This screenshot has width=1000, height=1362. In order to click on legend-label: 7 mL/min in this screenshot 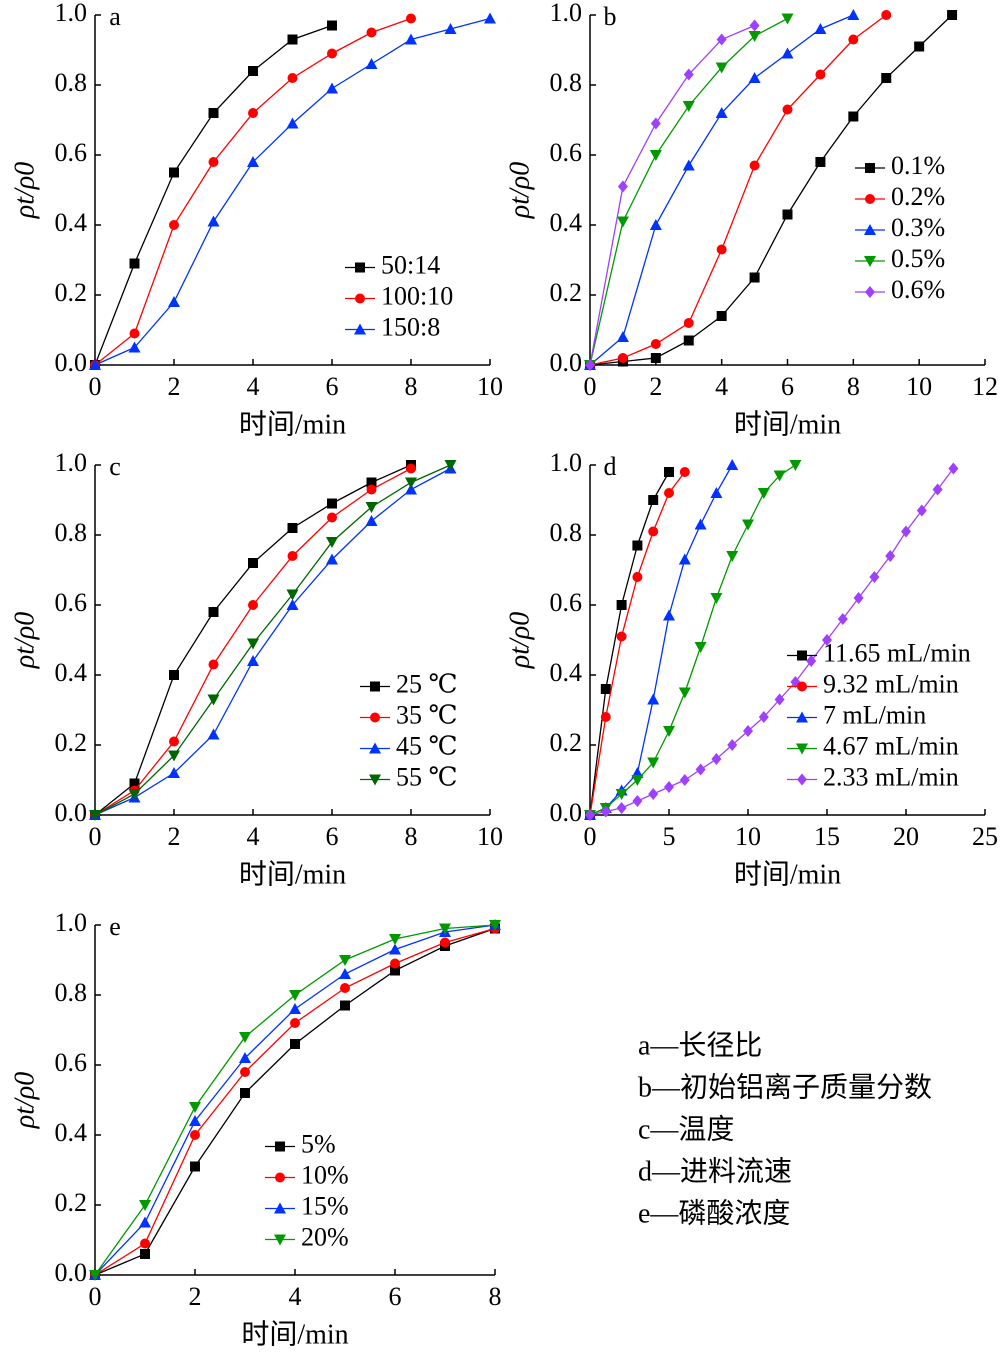, I will do `click(874, 714)`.